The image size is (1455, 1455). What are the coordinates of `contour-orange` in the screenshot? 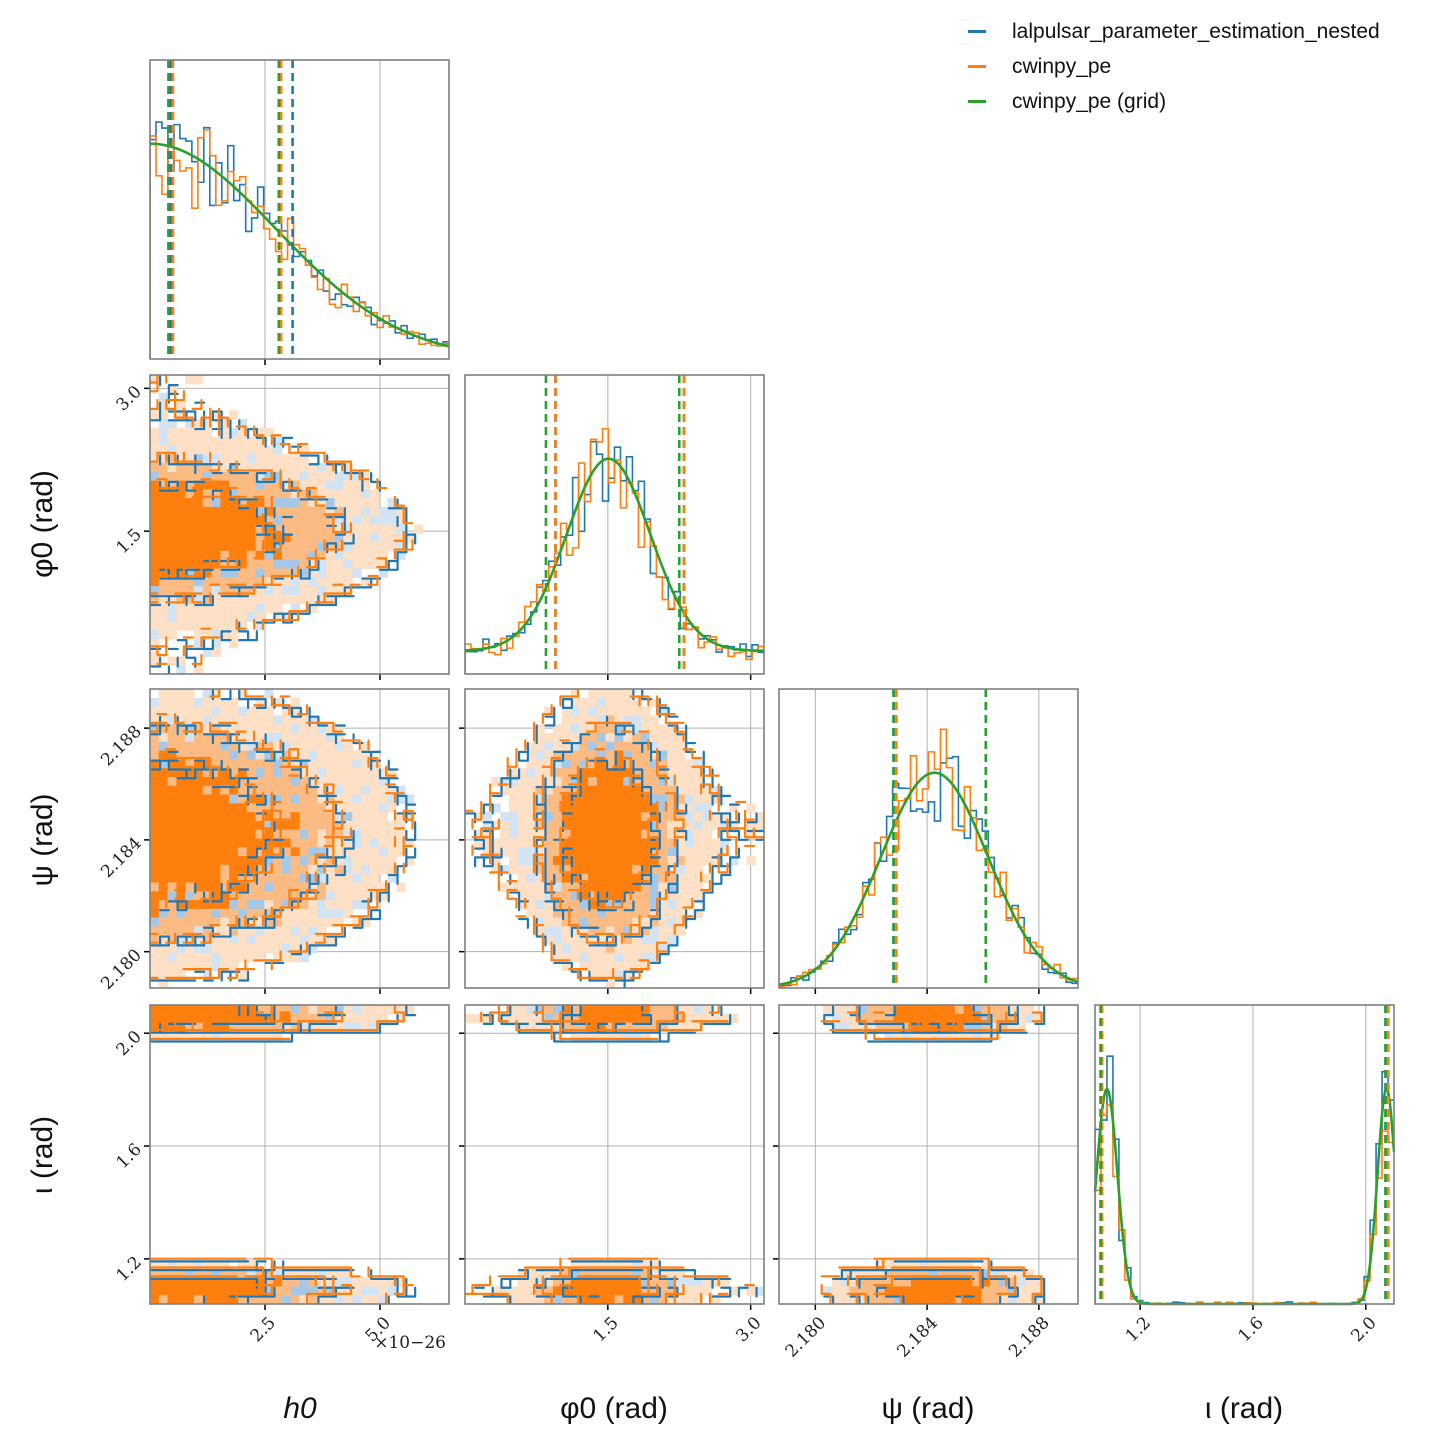 It's located at (931, 1157).